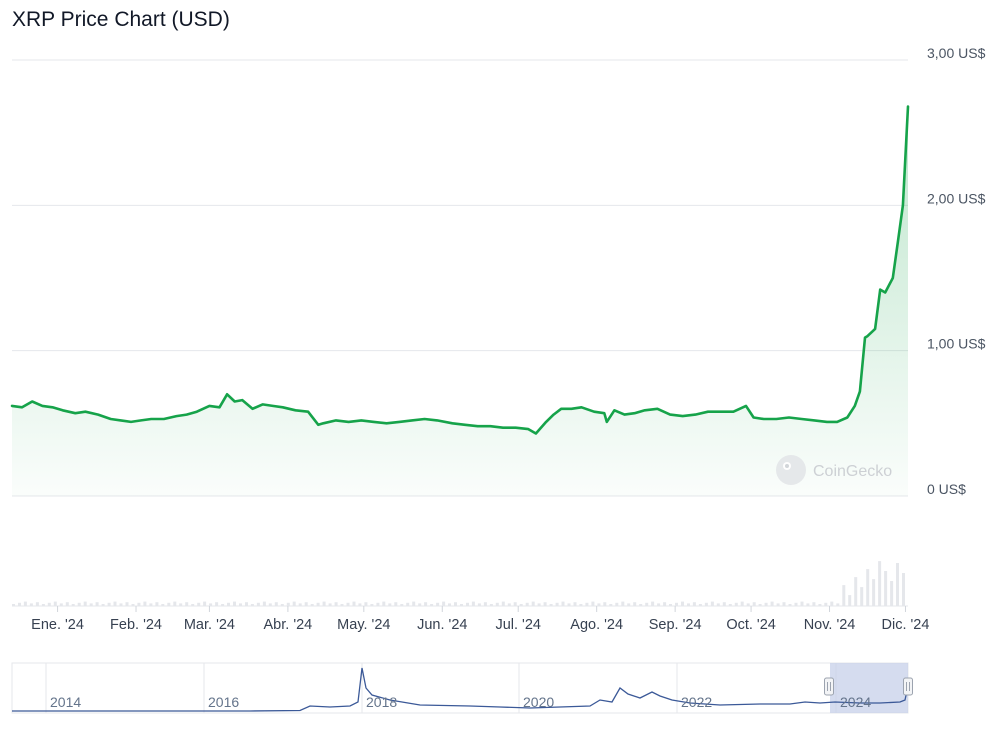  Describe the element at coordinates (908, 686) in the screenshot. I see `navigator-right-handle` at that location.